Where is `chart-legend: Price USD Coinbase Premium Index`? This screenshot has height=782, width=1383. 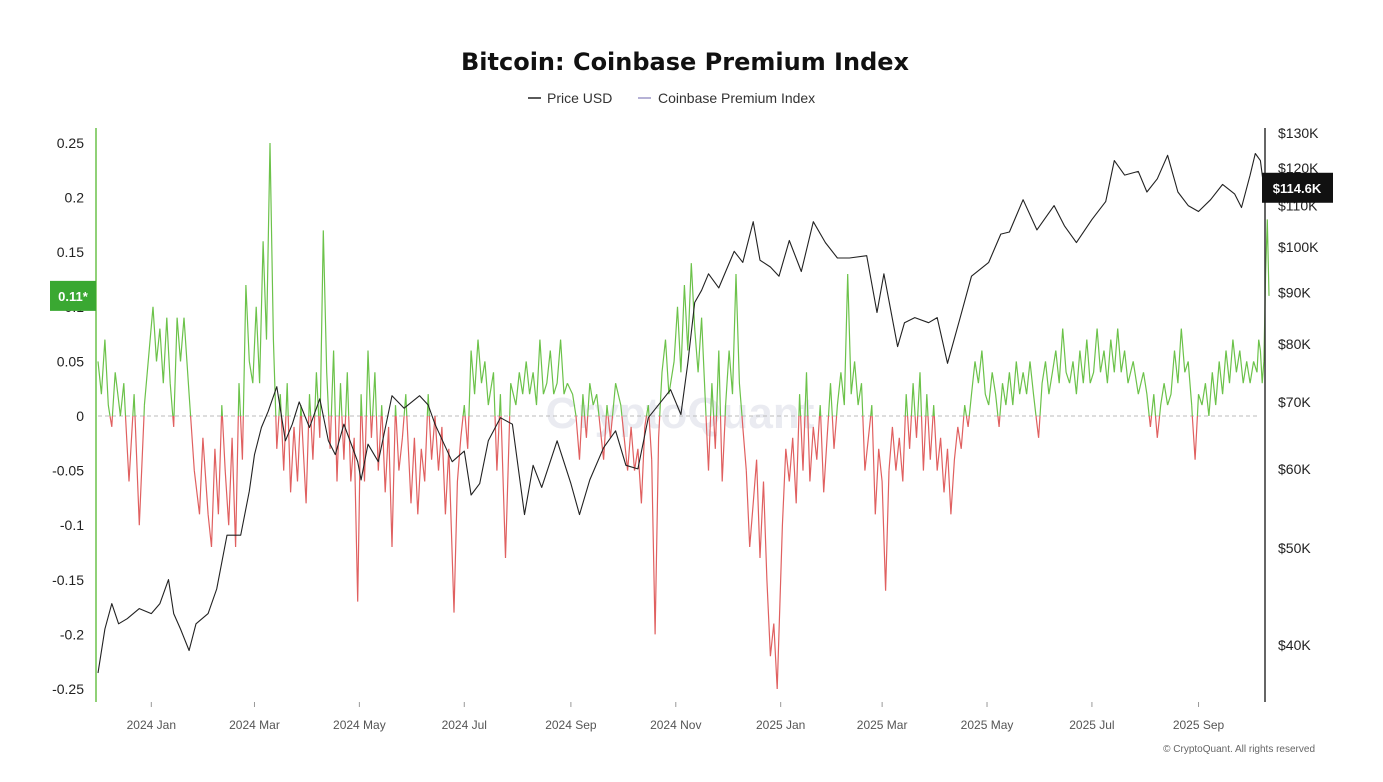
chart-legend: Price USD Coinbase Premium Index is located at coordinates (671, 98).